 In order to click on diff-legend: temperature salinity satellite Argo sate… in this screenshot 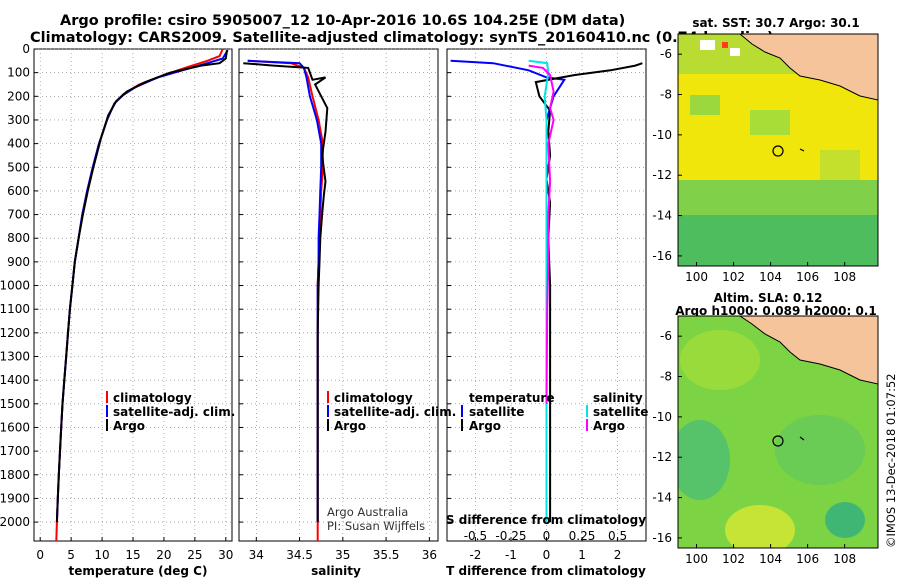, I will do `click(554, 412)`.